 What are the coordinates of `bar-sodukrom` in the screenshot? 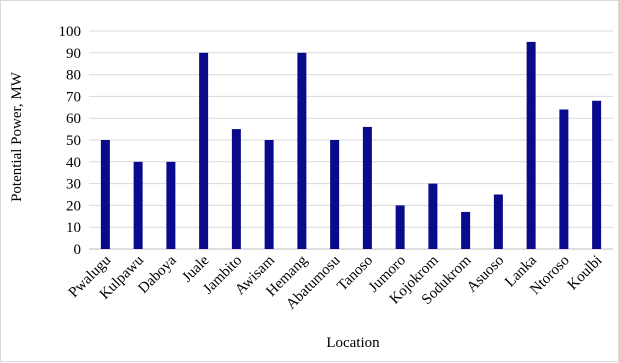 It's located at (466, 230).